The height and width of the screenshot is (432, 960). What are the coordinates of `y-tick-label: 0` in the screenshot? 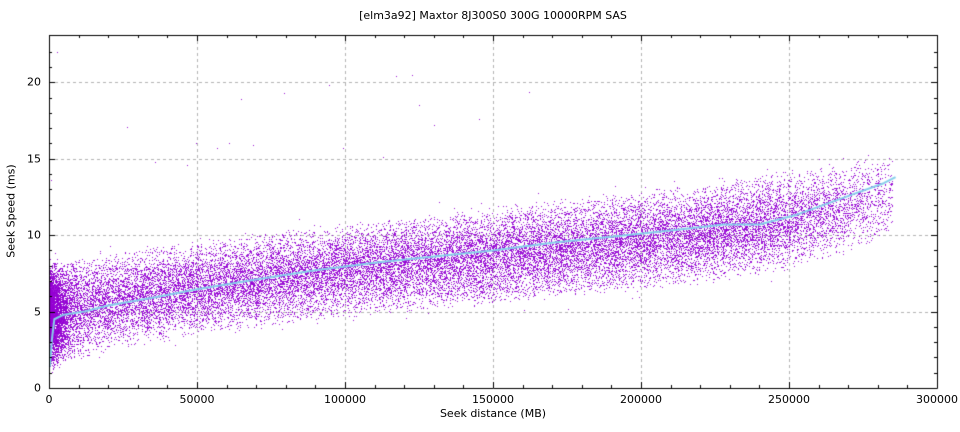 It's located at (37, 388).